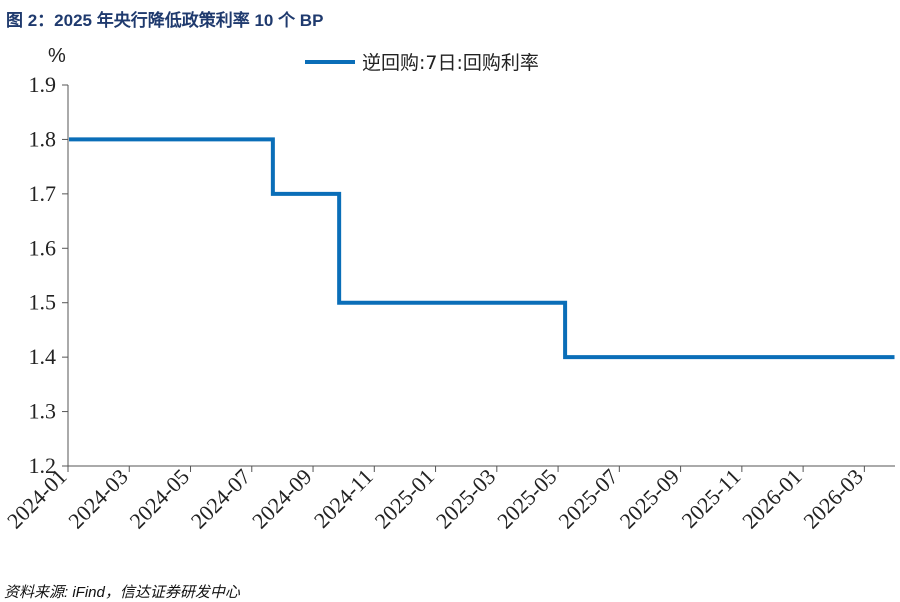  What do you see at coordinates (221, 499) in the screenshot?
I see `x-tick-label: 2024-07` at bounding box center [221, 499].